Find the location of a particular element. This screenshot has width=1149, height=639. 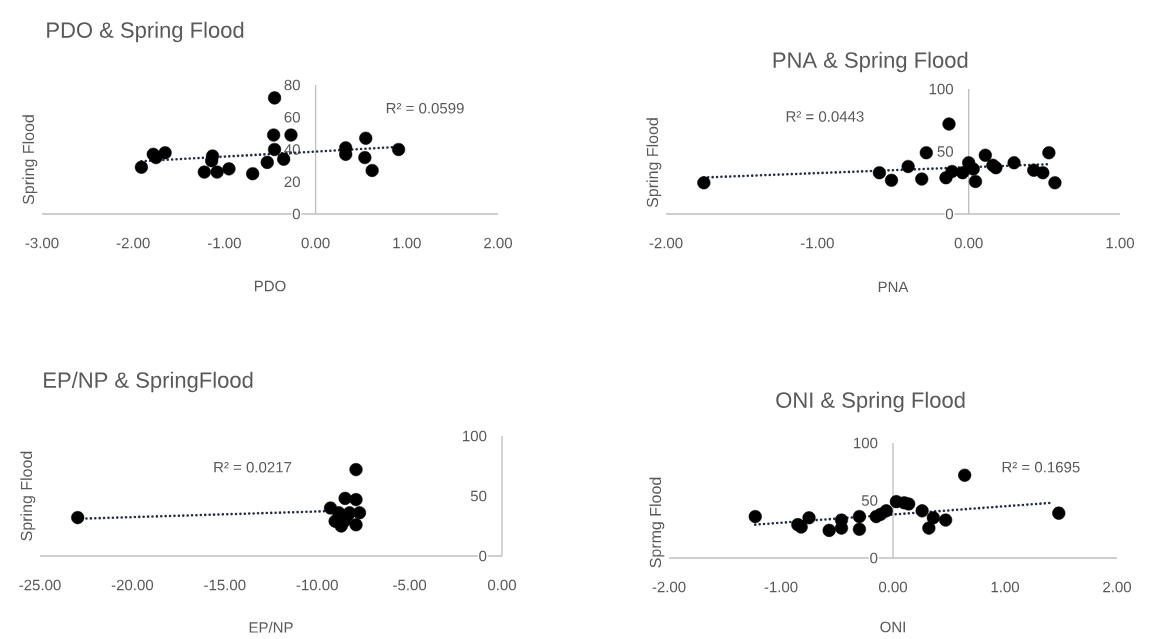

annotation: R² = 0.0217 is located at coordinates (253, 467).